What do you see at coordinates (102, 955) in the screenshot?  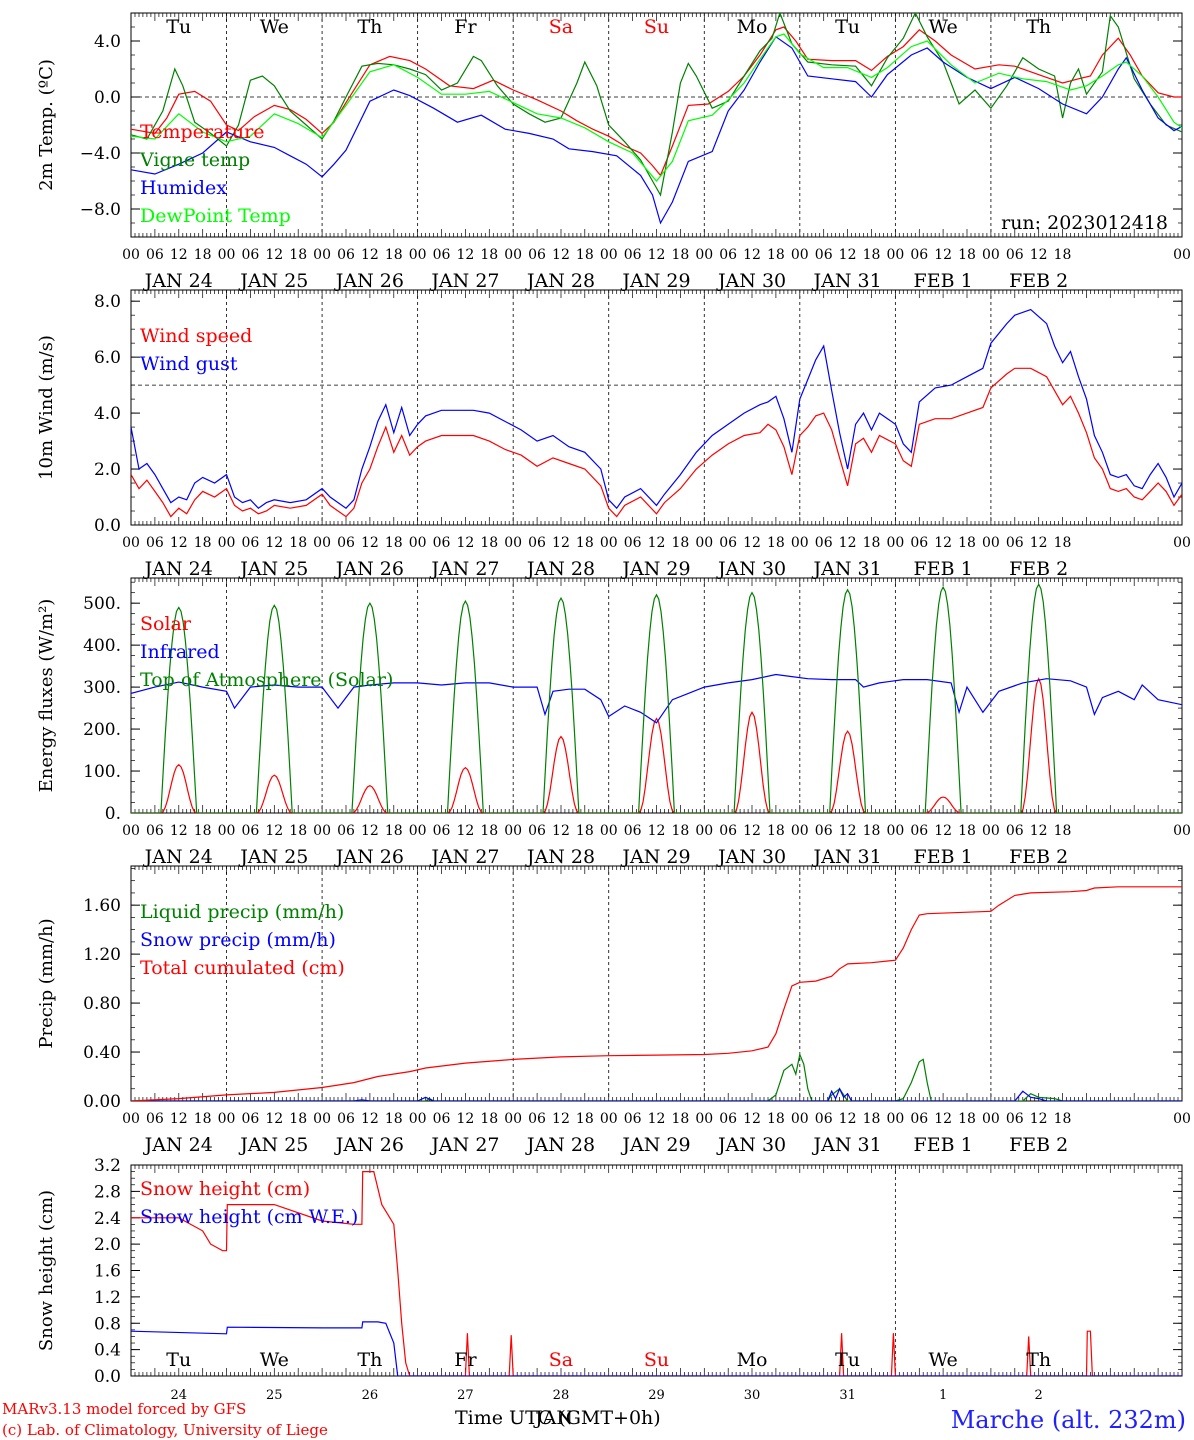 I see `y-tick-label: 1.20` at bounding box center [102, 955].